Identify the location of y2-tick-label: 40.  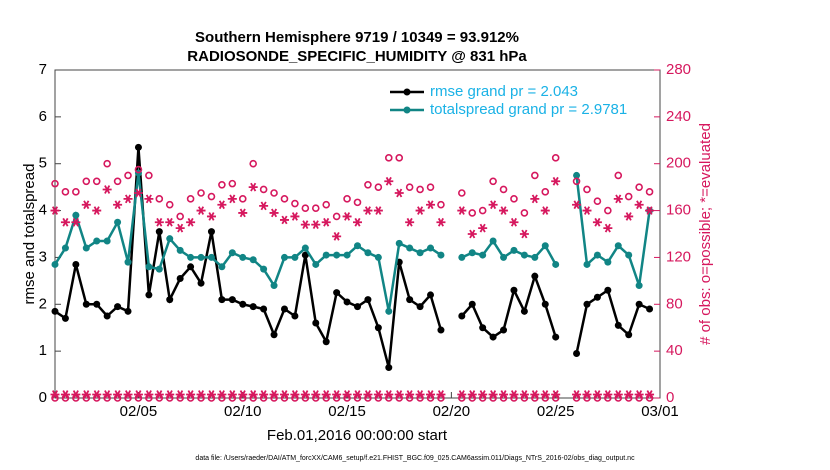
(674, 350).